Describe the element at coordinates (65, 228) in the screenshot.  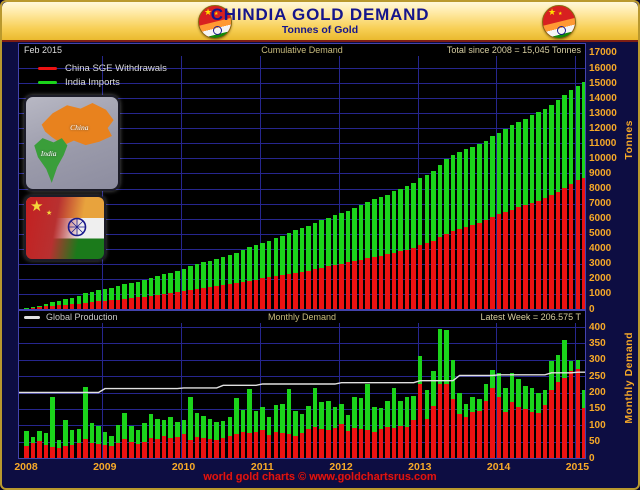
I see `china-india-flags-image: ★ ★` at that location.